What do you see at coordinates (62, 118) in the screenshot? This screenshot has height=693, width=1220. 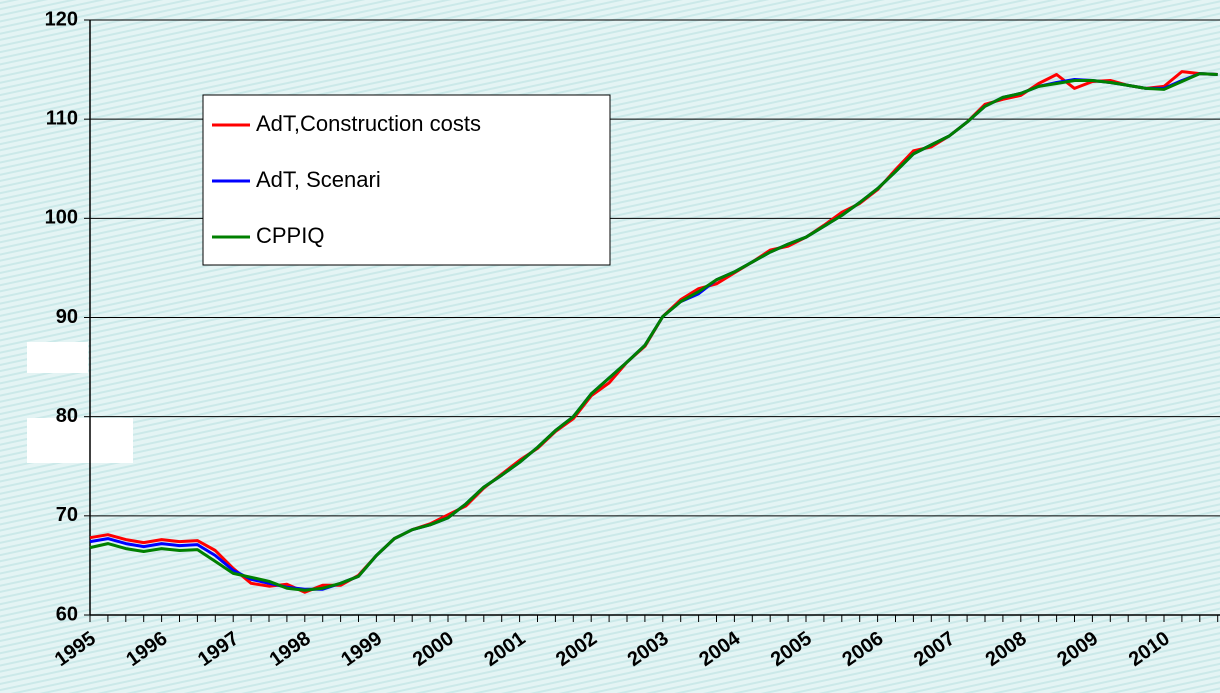 I see `y-tick-label: 110` at bounding box center [62, 118].